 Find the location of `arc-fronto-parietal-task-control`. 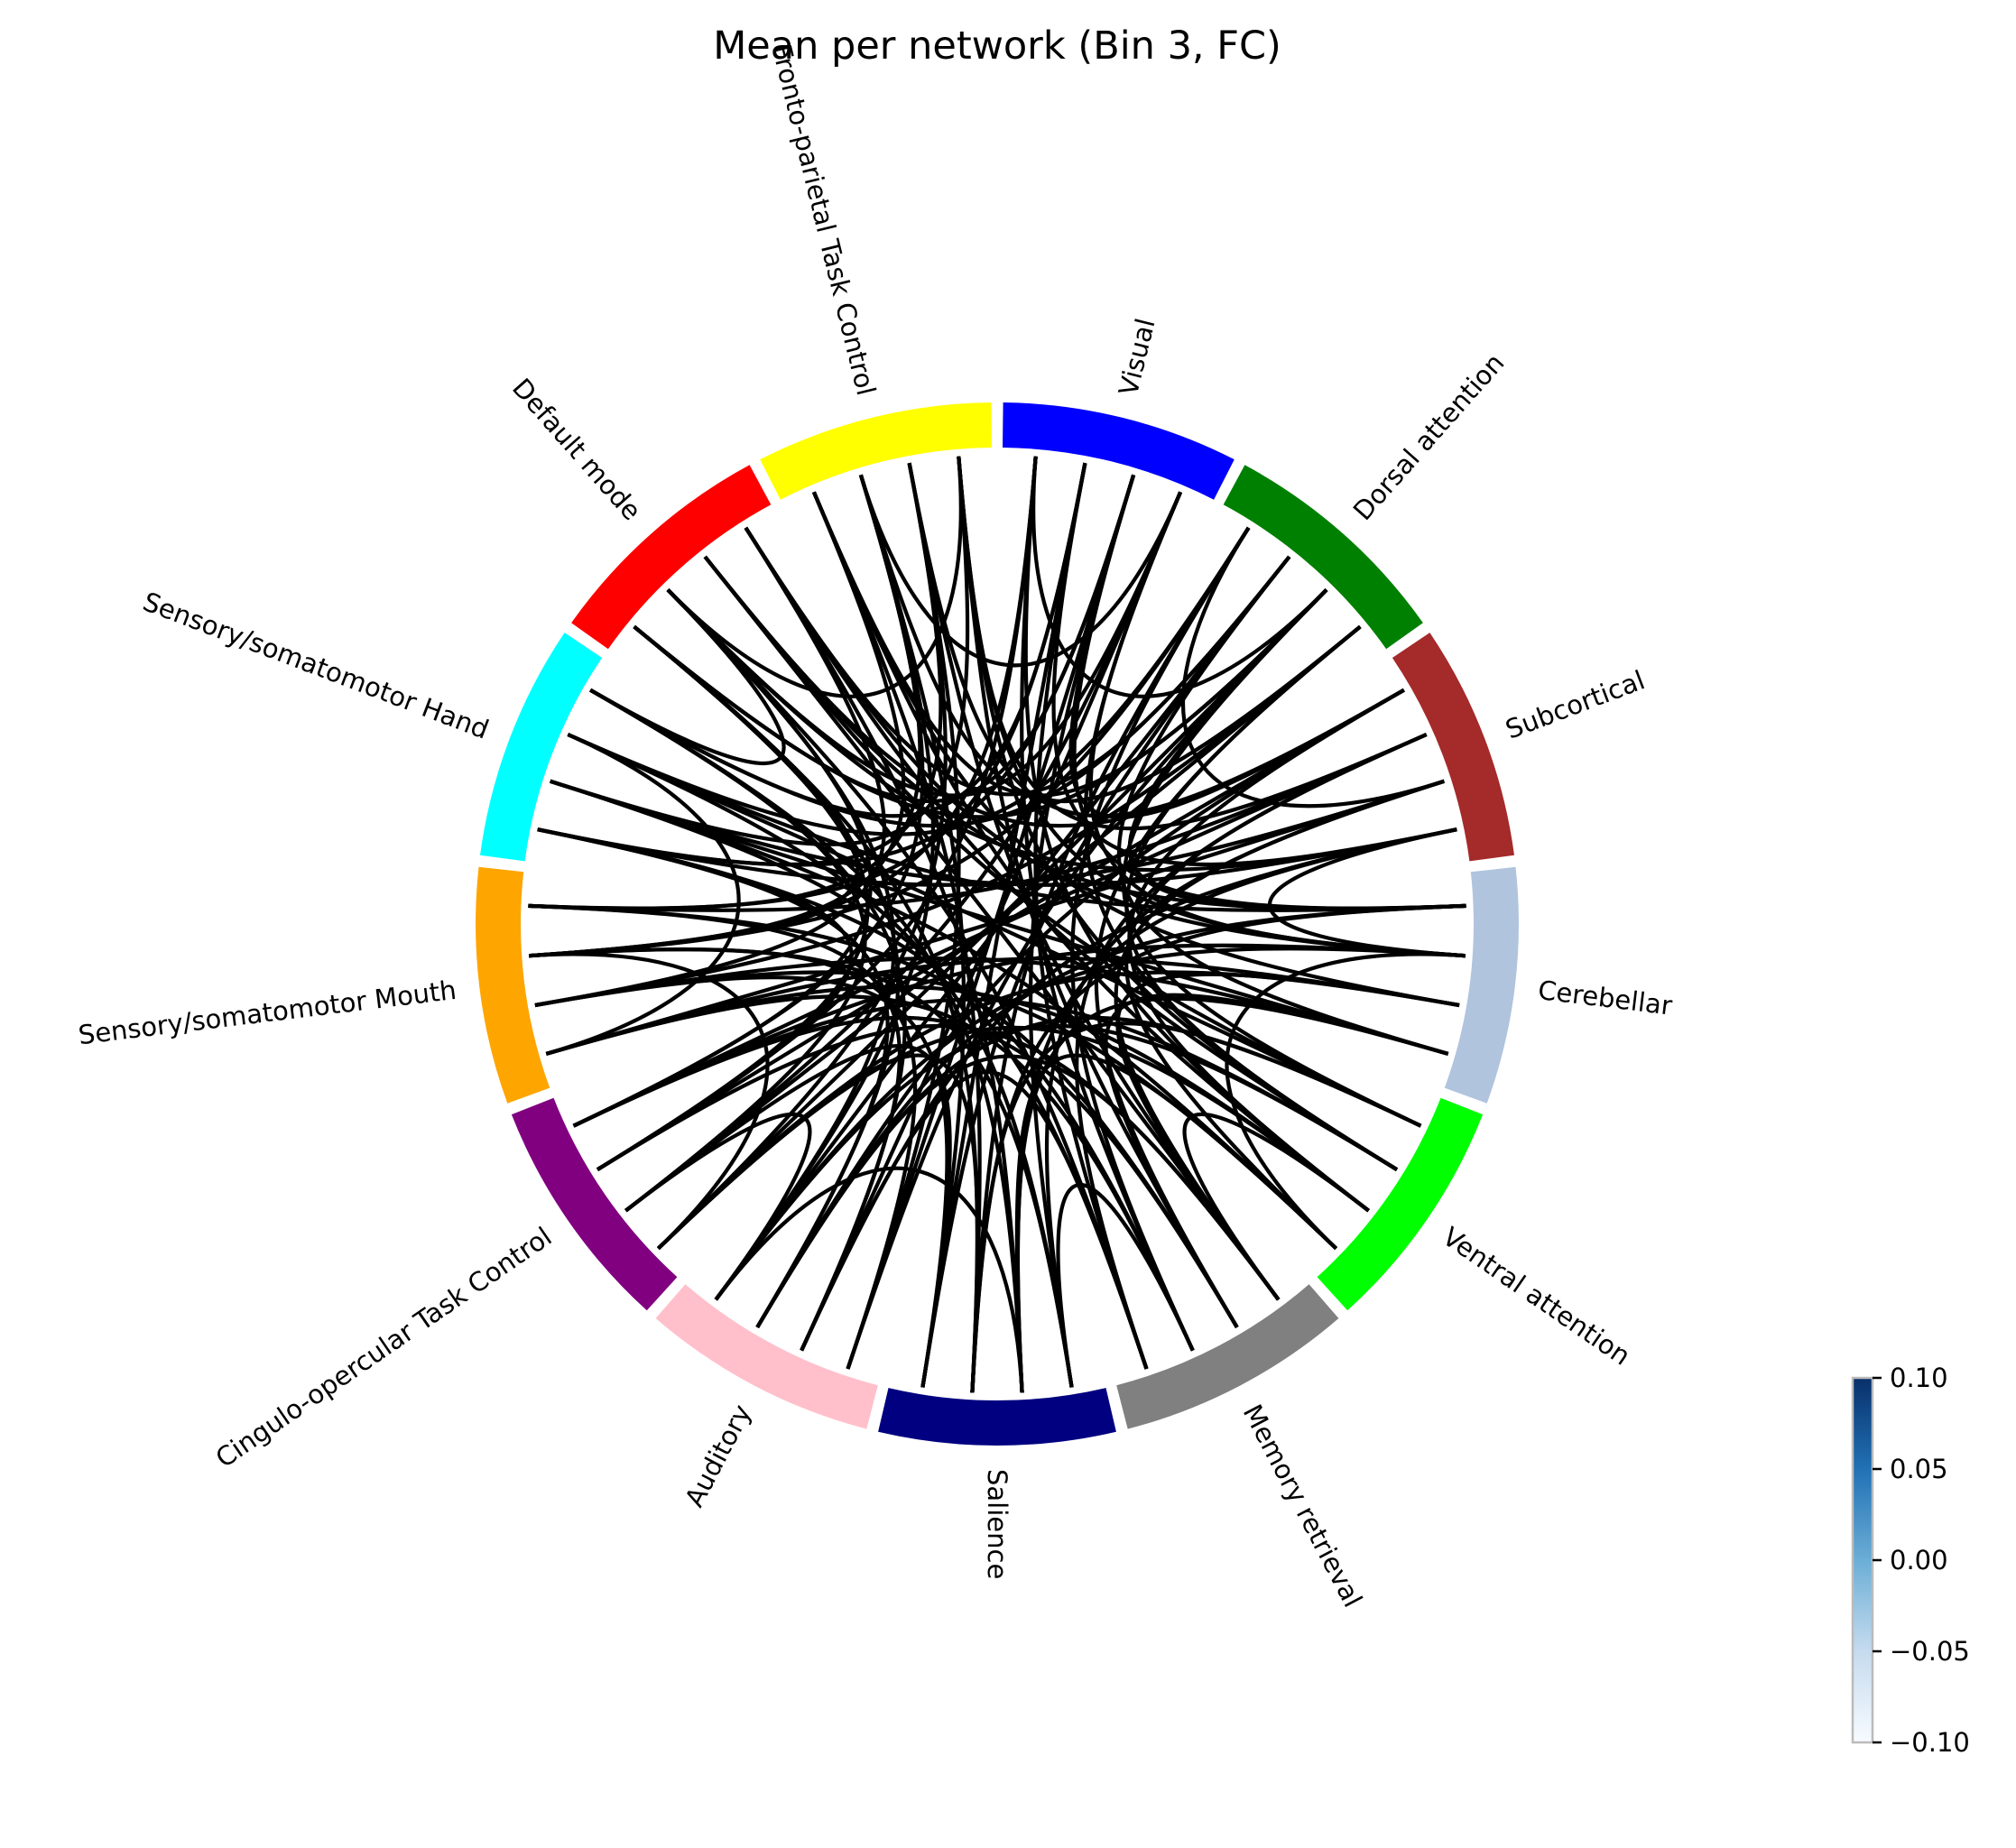

arc-fronto-parietal-task-control is located at coordinates (876, 451).